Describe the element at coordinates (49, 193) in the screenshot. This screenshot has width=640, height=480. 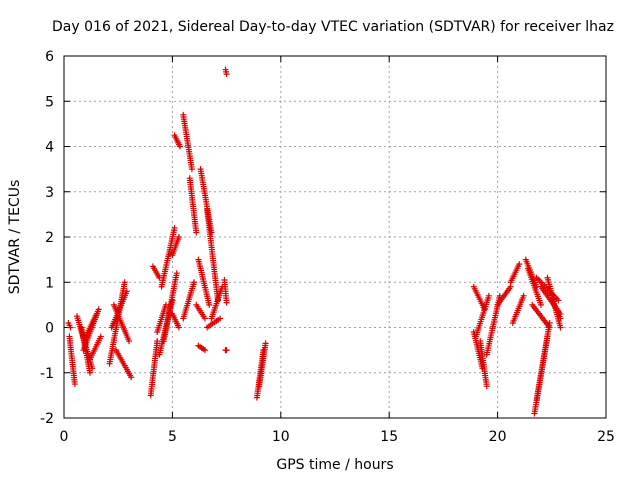
I see `y-tick-label: 3` at that location.